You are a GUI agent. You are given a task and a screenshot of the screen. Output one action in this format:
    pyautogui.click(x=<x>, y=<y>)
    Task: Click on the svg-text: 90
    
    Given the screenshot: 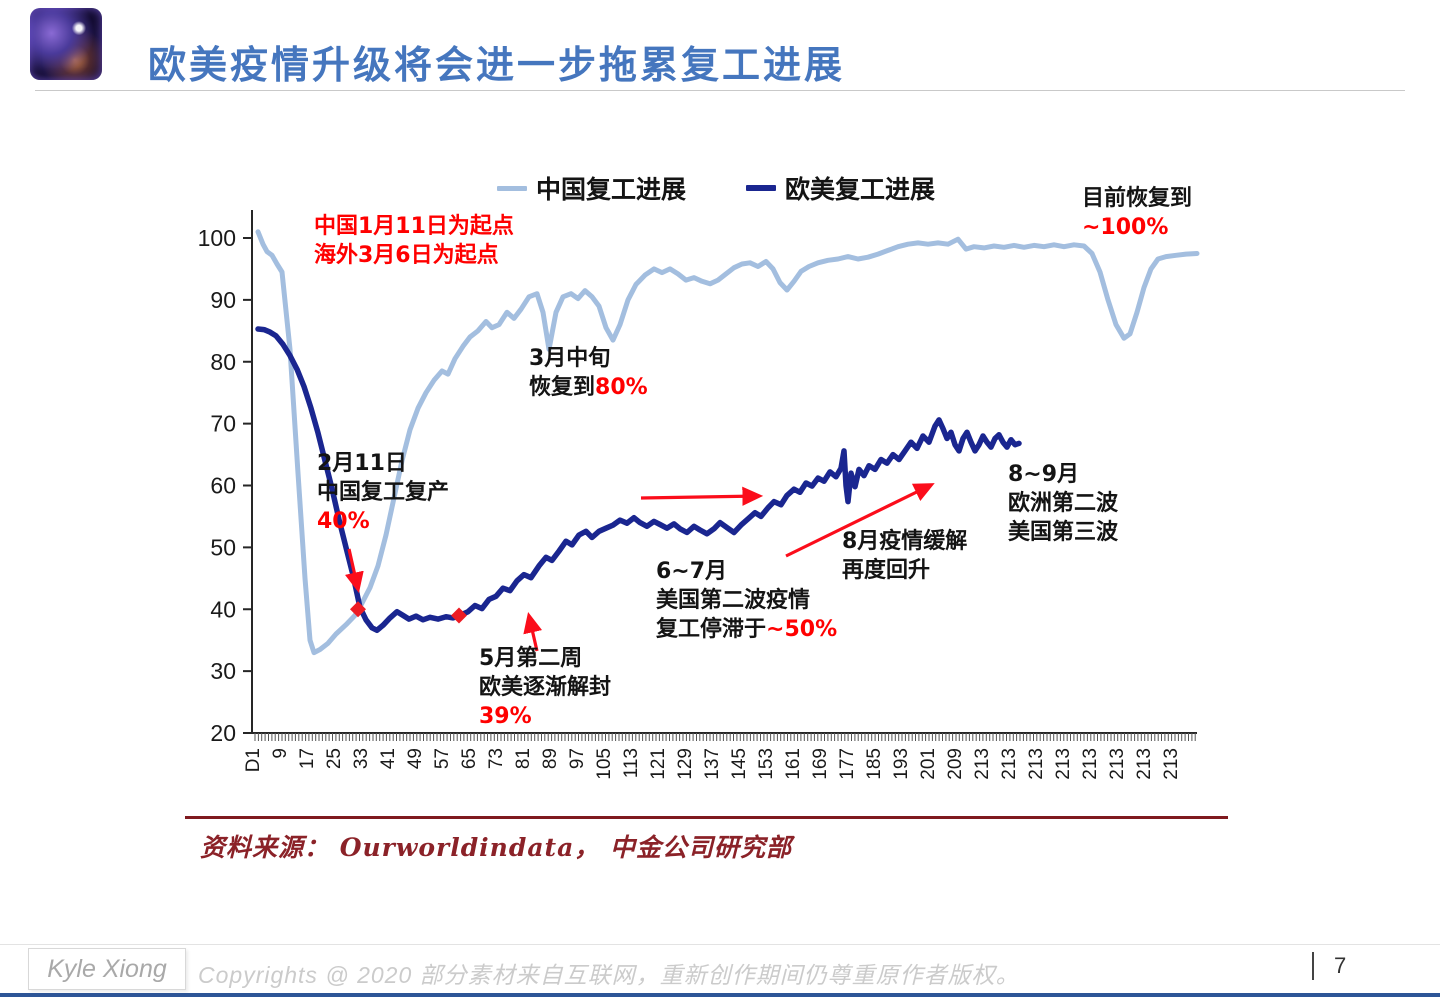 What is the action you would take?
    pyautogui.click(x=223, y=300)
    